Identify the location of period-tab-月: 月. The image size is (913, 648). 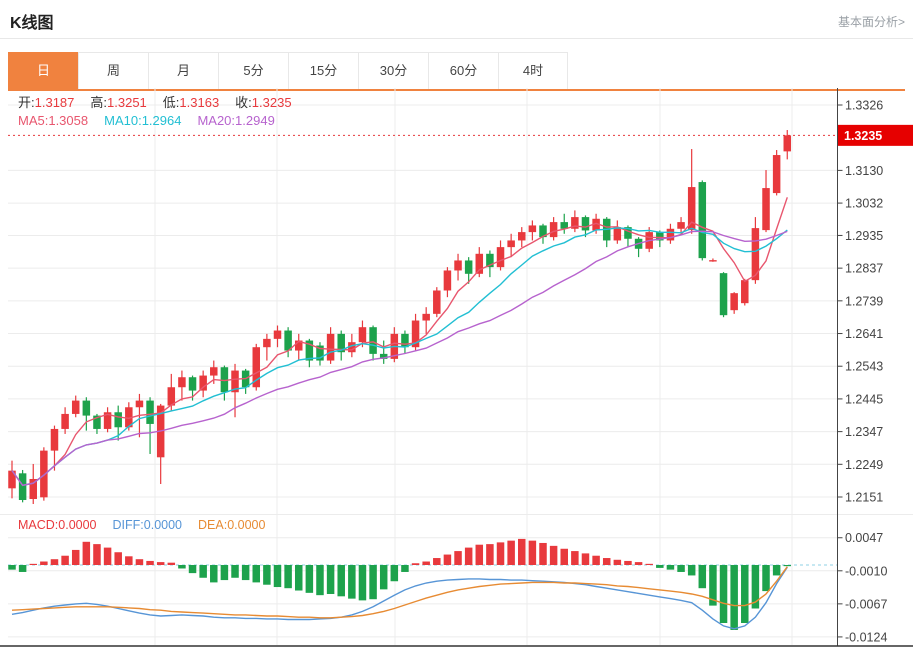
(183, 70).